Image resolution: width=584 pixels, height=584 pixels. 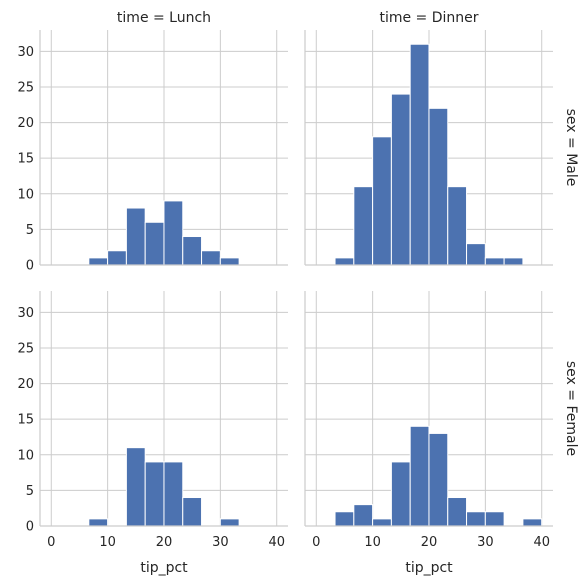 What do you see at coordinates (164, 18) in the screenshot?
I see `column-title: time = Lunch` at bounding box center [164, 18].